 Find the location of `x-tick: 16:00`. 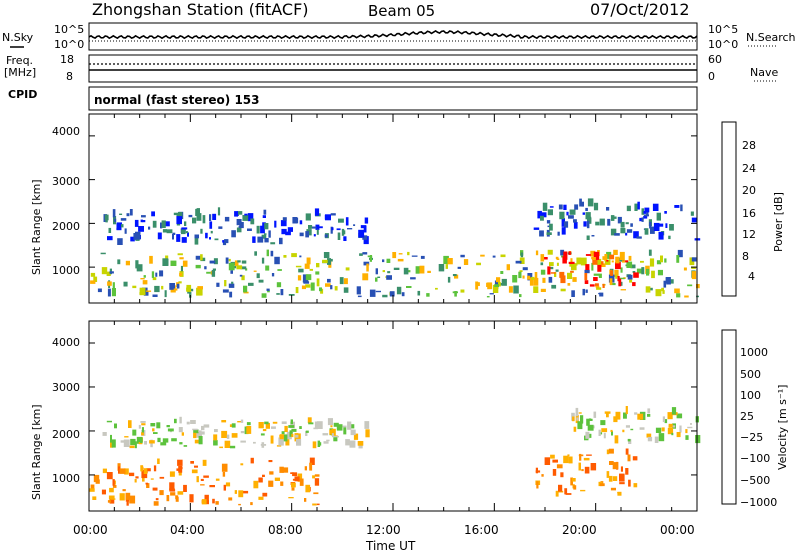

x-tick: 16:00 is located at coordinates (481, 530).